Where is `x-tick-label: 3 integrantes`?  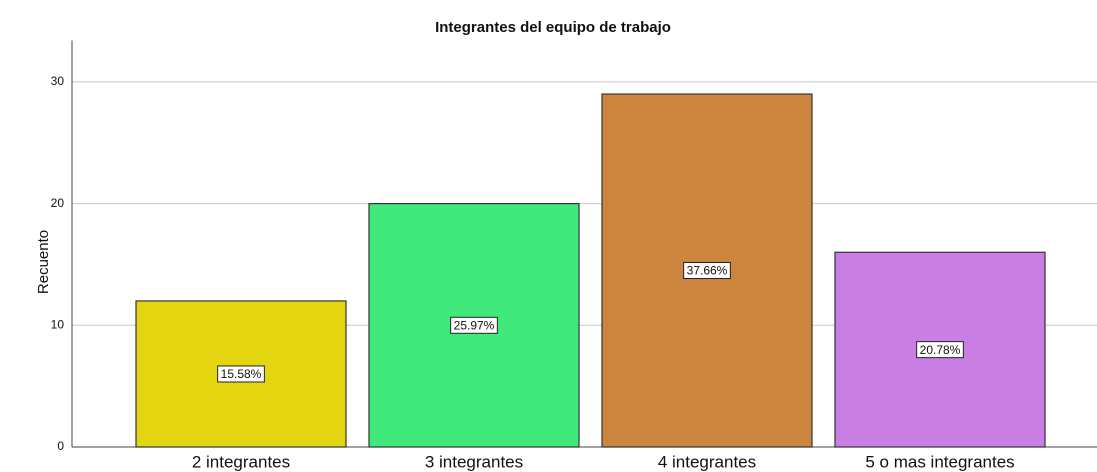 x-tick-label: 3 integrantes is located at coordinates (474, 461).